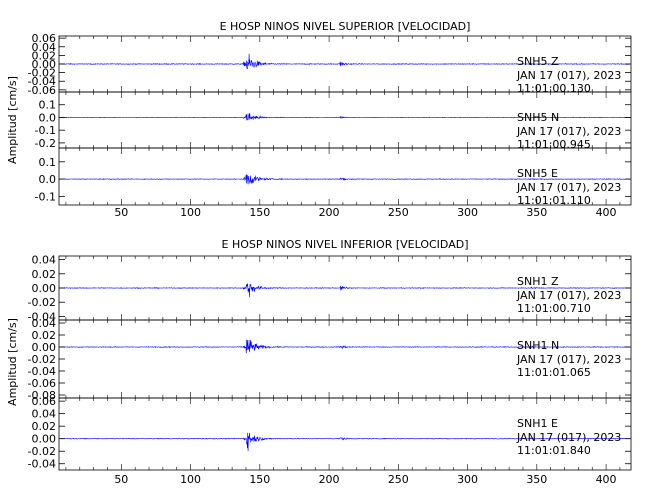  I want to click on station-component-label: SNH1 N, so click(538, 345).